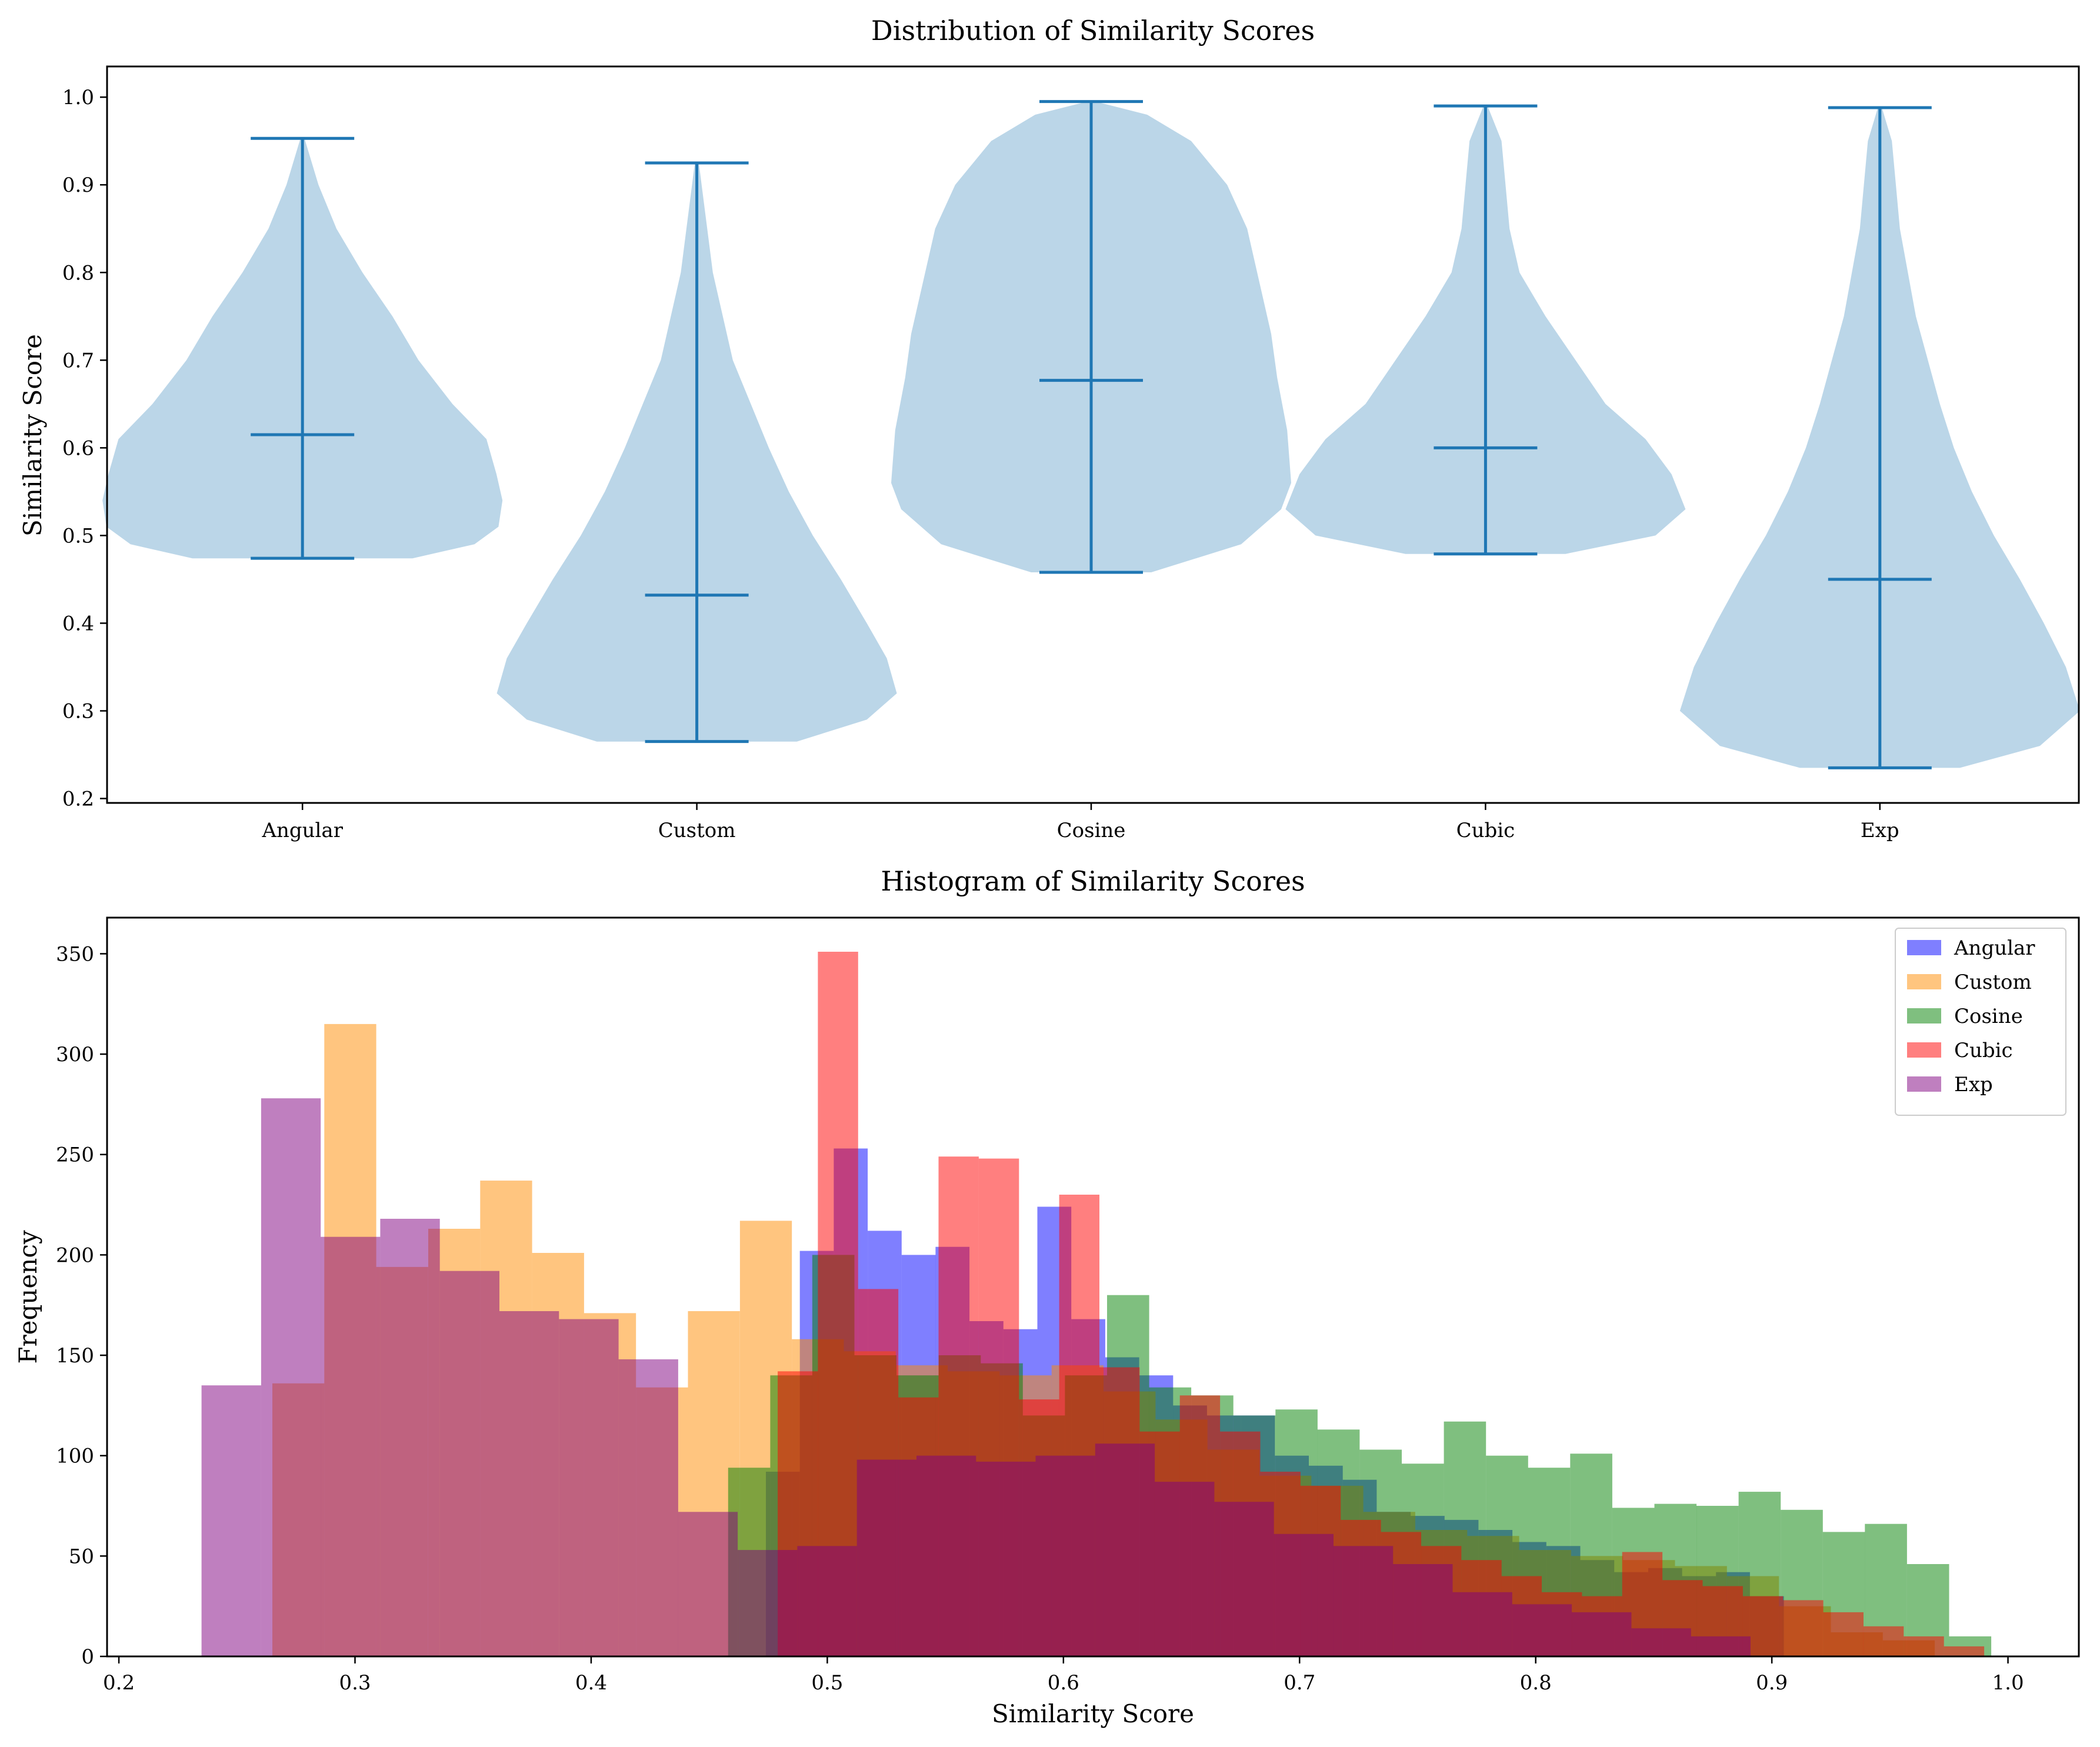  Describe the element at coordinates (75, 1255) in the screenshot. I see `histogram-y-tick-label: 200` at that location.